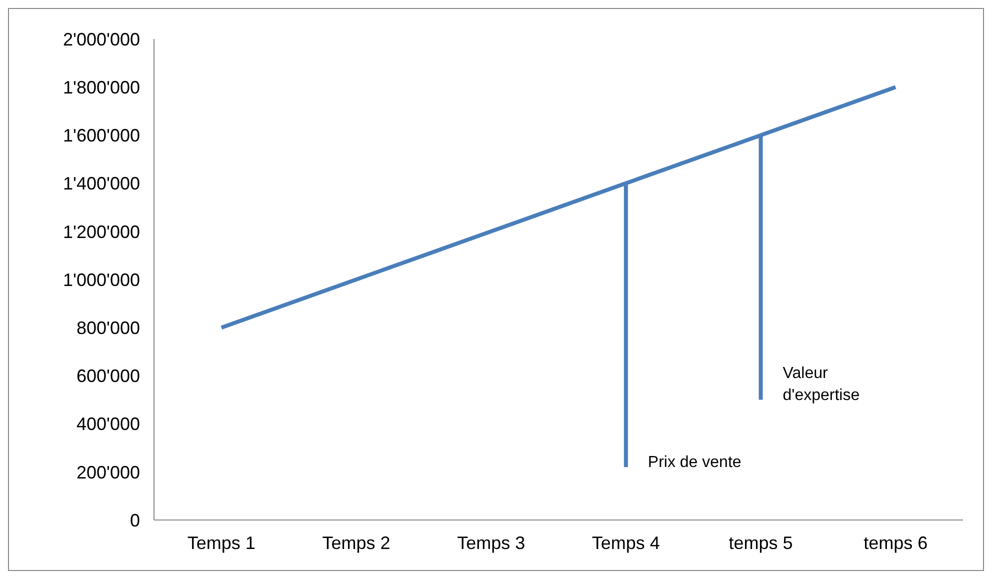 The image size is (992, 579). What do you see at coordinates (695, 463) in the screenshot?
I see `annotation: Prix de vente` at bounding box center [695, 463].